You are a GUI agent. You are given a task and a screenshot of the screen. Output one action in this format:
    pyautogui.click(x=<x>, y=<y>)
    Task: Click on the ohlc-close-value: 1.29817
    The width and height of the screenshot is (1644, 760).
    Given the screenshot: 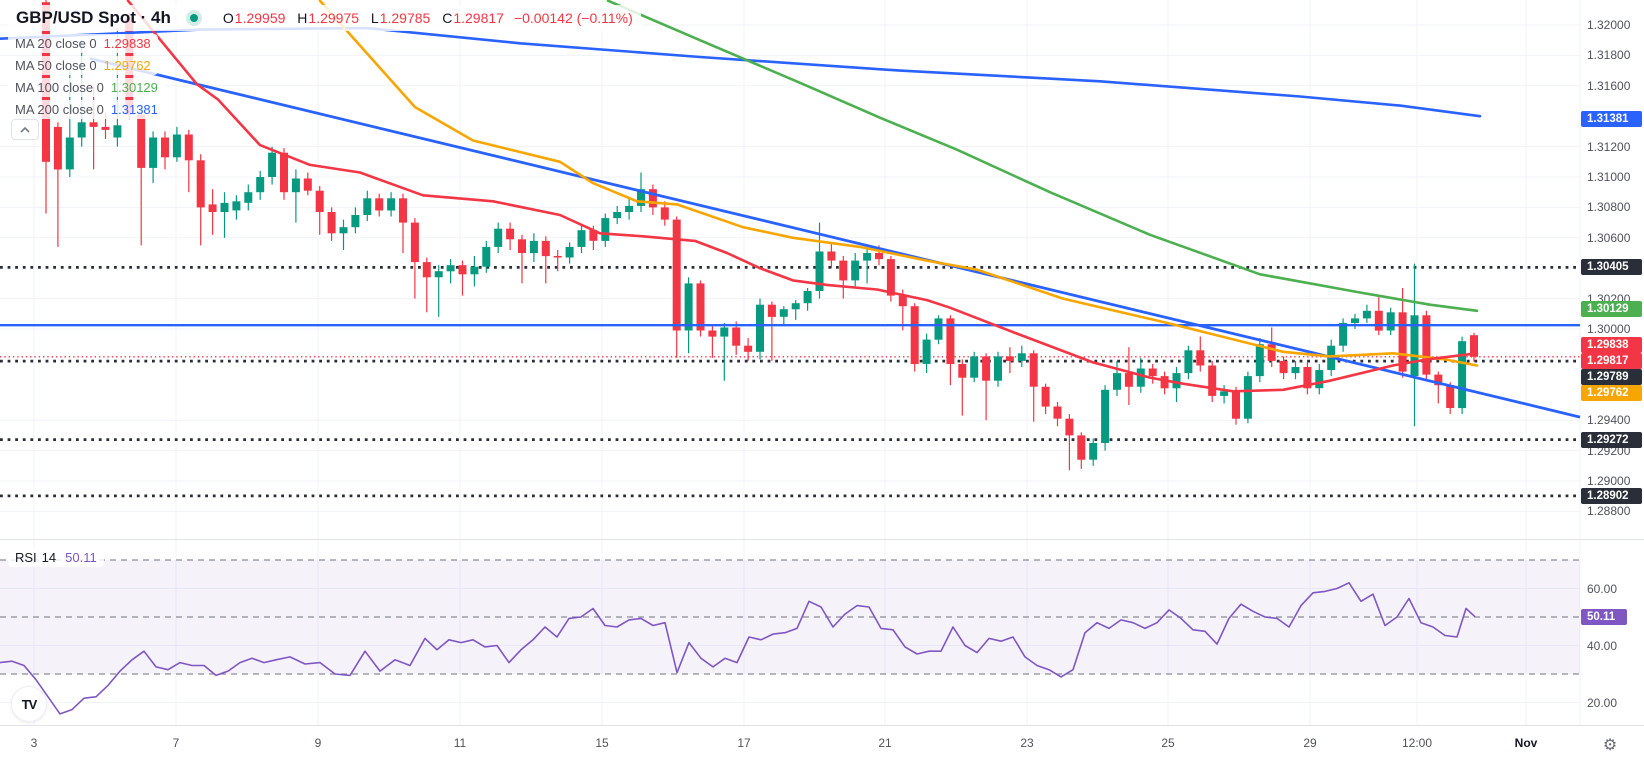 What is the action you would take?
    pyautogui.click(x=478, y=18)
    